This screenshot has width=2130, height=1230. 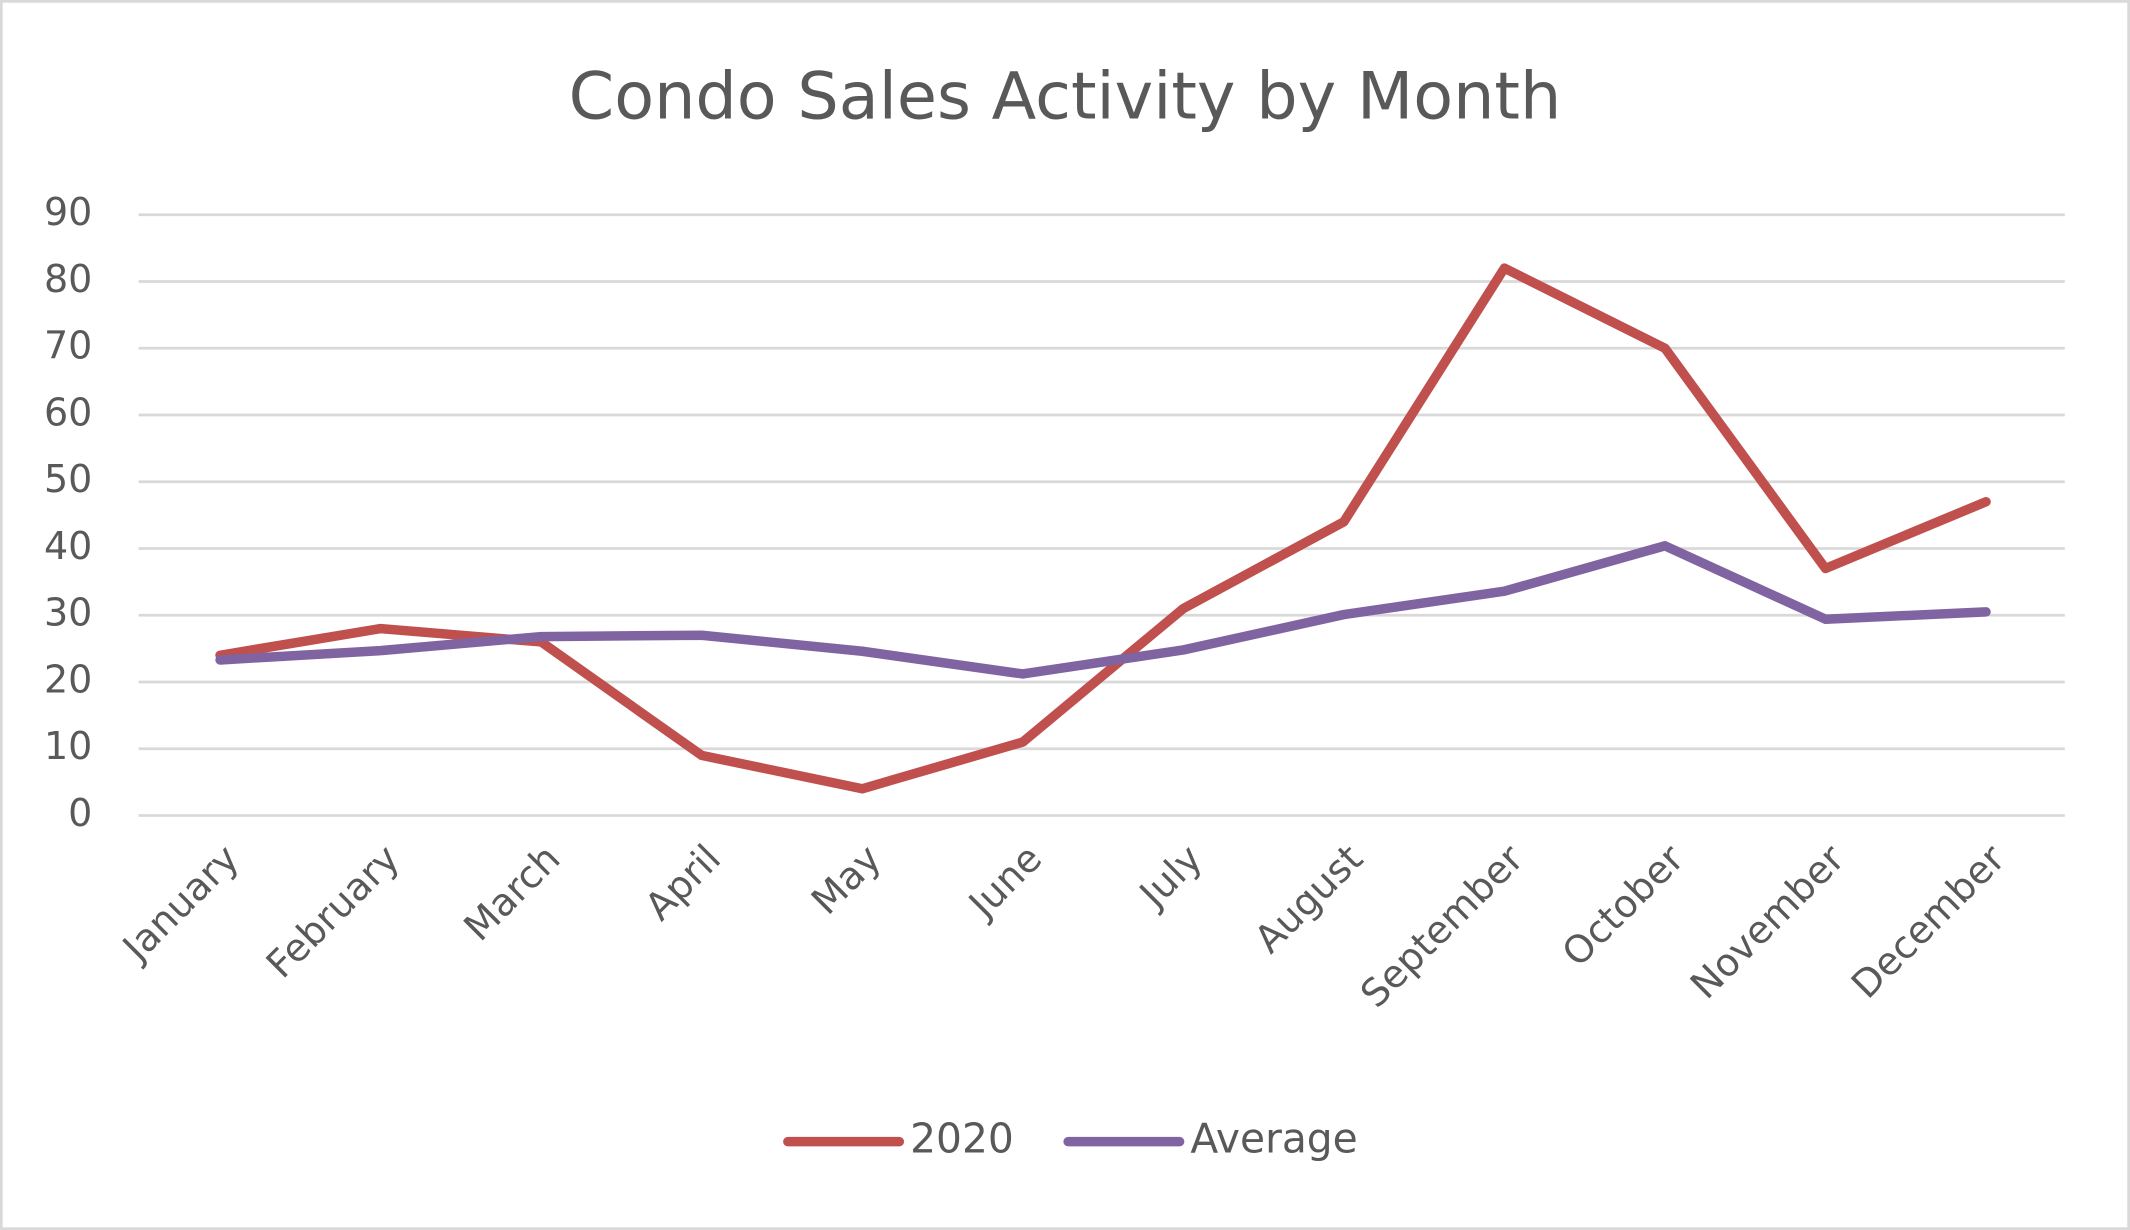 What do you see at coordinates (68, 613) in the screenshot?
I see `y-tick-label: 30` at bounding box center [68, 613].